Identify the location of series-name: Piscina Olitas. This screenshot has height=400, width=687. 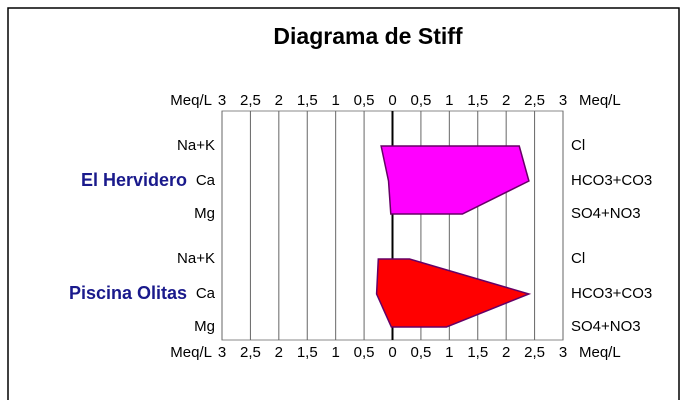
(128, 293).